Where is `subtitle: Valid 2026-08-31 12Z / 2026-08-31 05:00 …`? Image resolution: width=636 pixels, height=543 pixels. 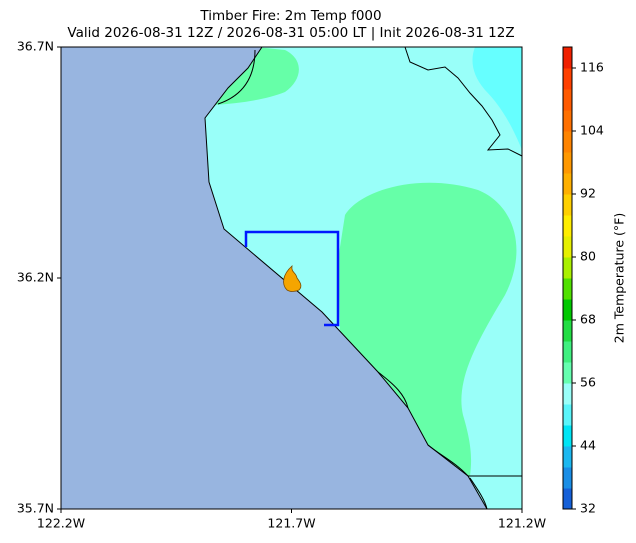
subtitle: Valid 2026-08-31 12Z / 2026-08-31 05:00 … is located at coordinates (290, 33).